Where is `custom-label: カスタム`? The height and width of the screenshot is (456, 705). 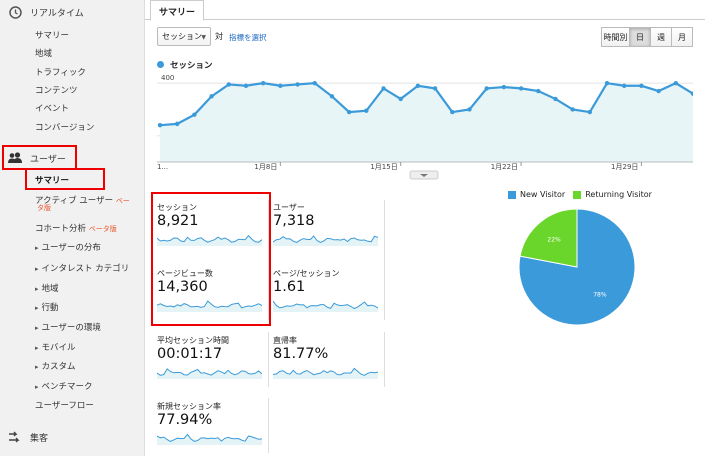 custom-label: カスタム is located at coordinates (58, 367).